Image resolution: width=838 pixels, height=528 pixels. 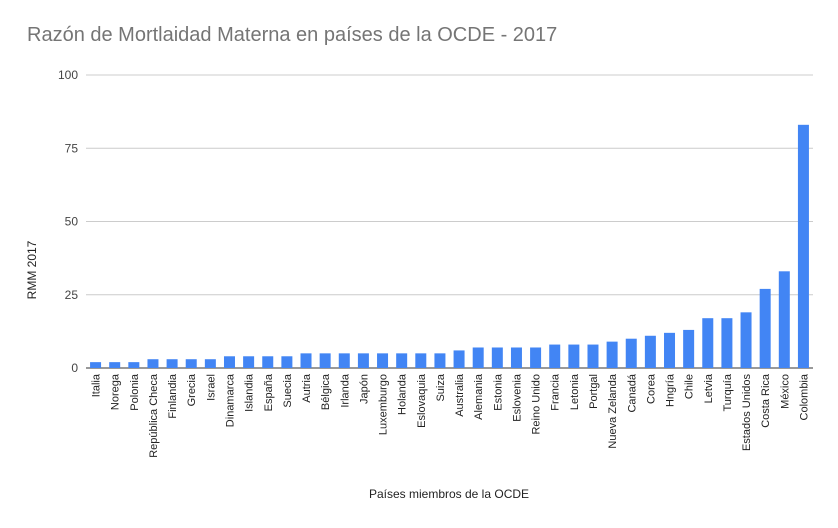 What do you see at coordinates (345, 390) in the screenshot?
I see `x-tick-label: Irlanda` at bounding box center [345, 390].